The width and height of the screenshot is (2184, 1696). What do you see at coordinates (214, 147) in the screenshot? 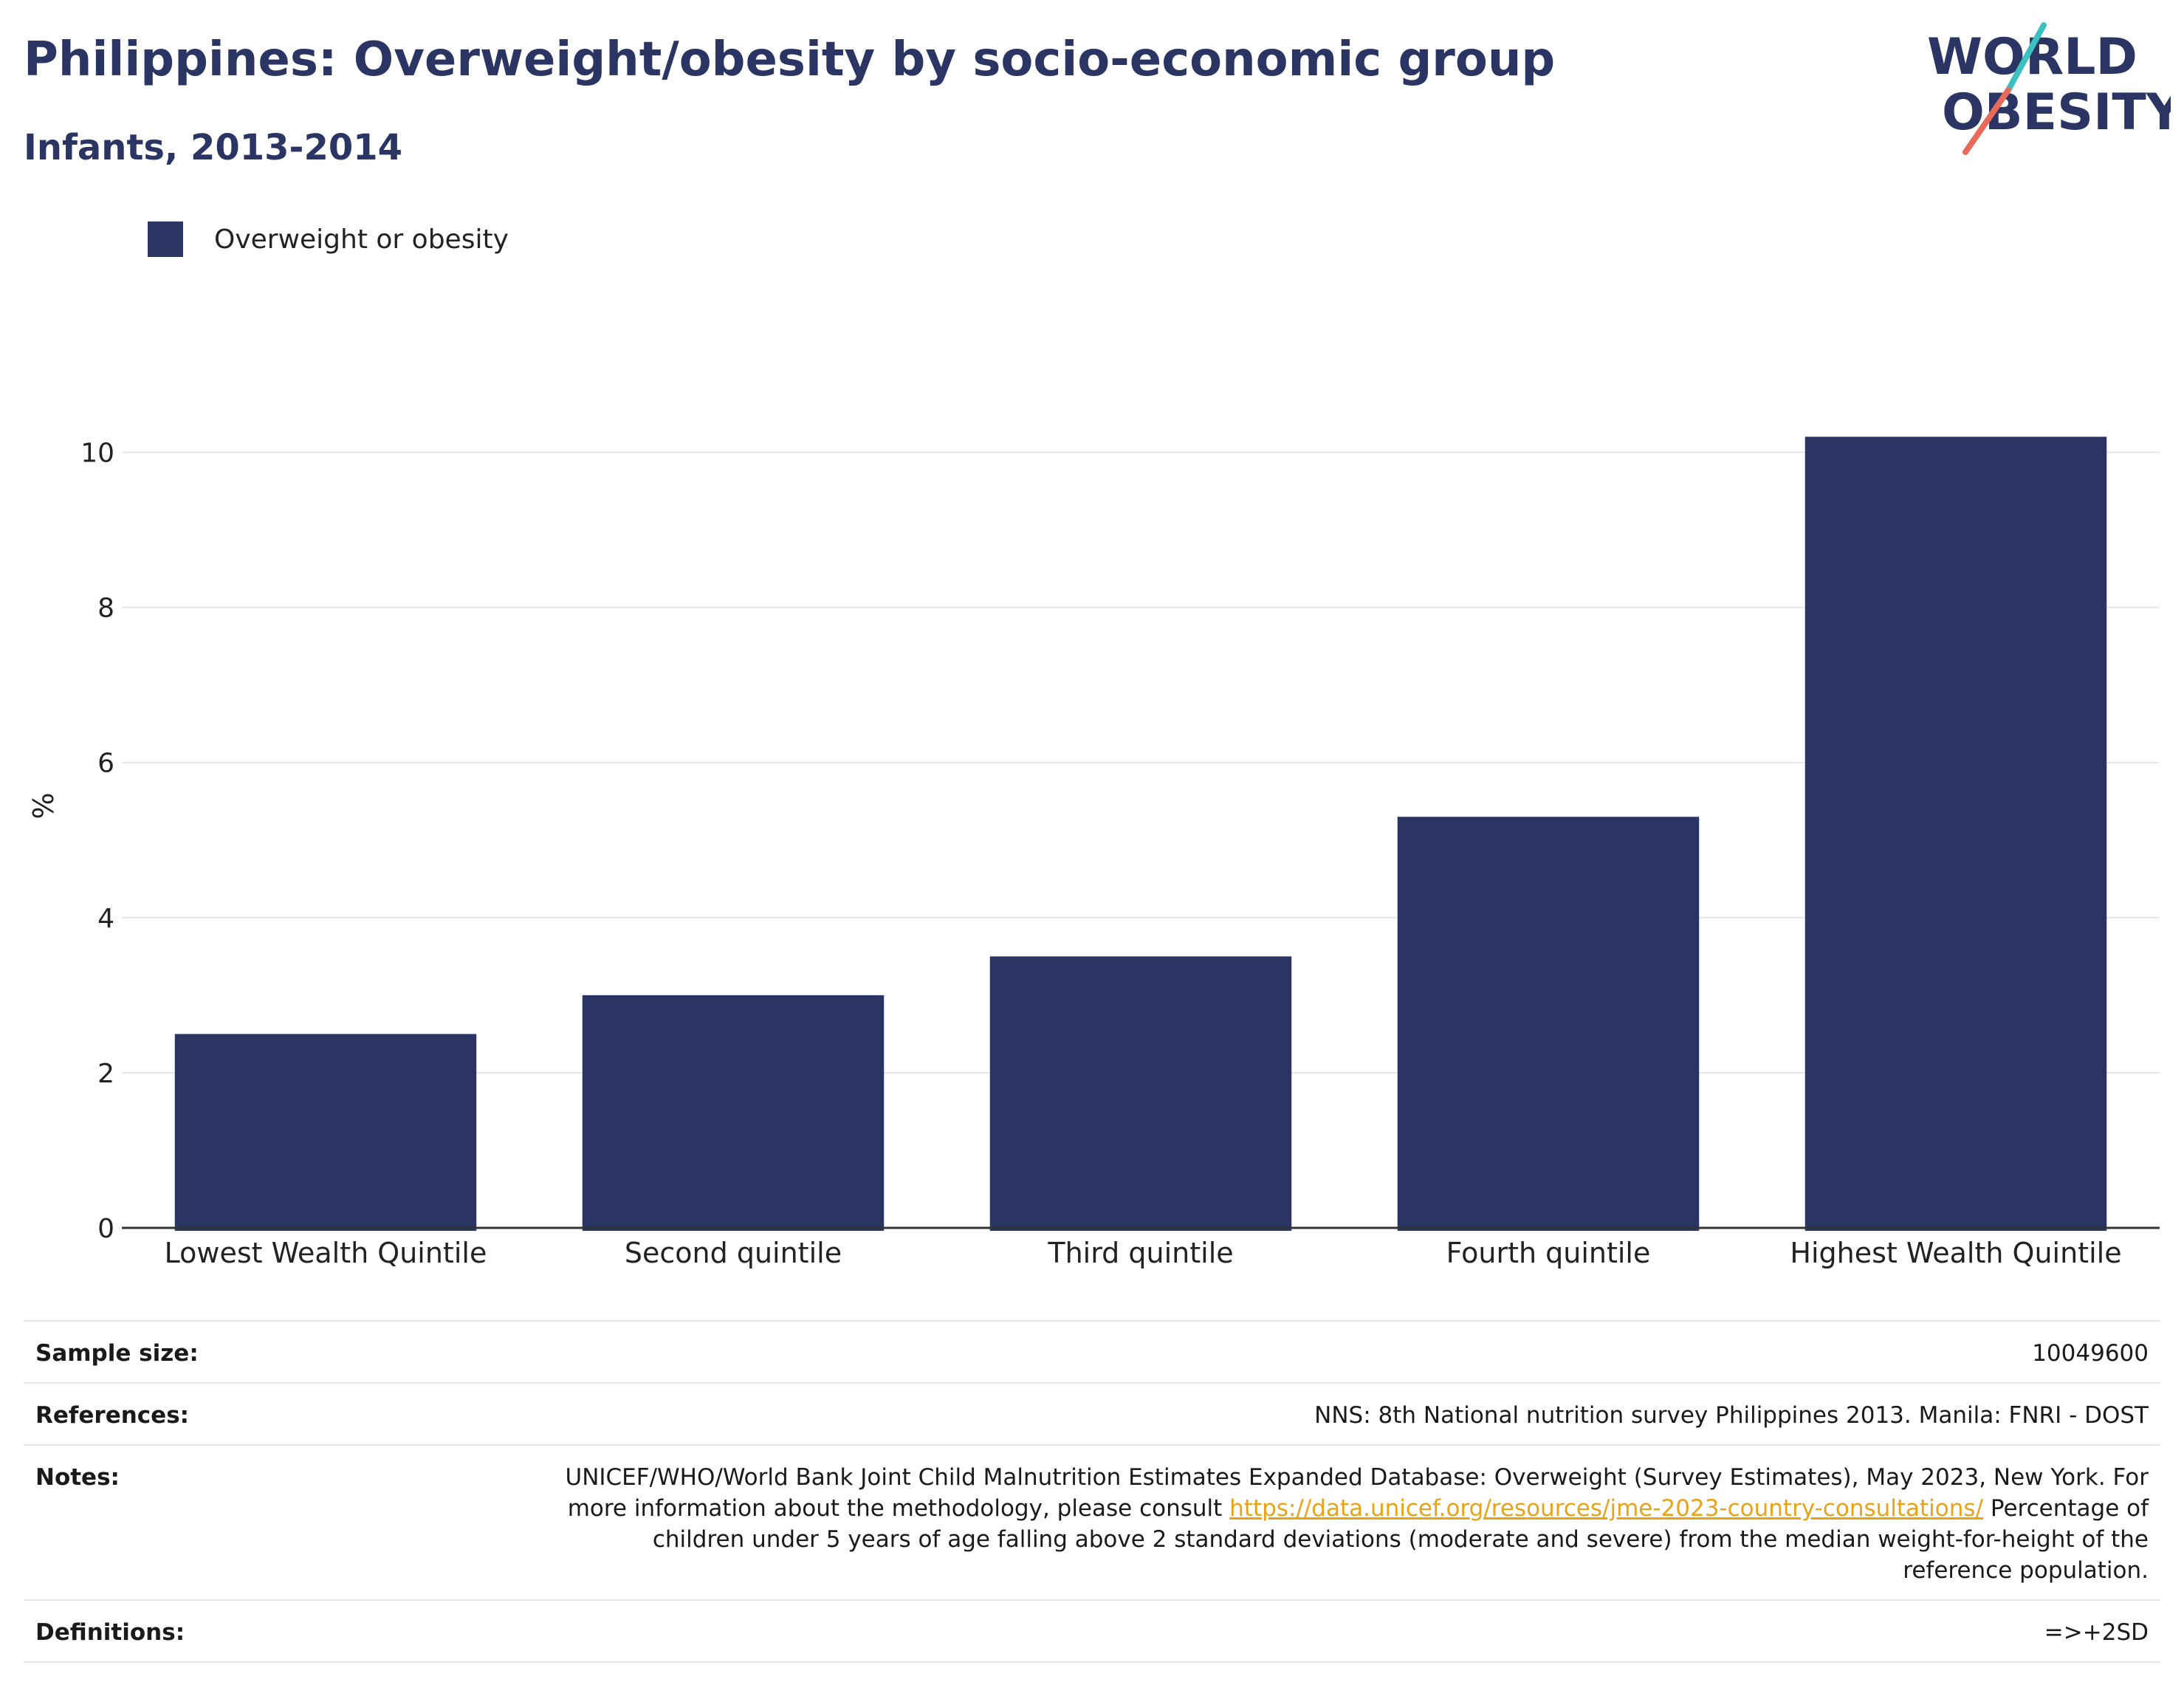
I see `chart-subtitle: Infants, 2013-2014` at bounding box center [214, 147].